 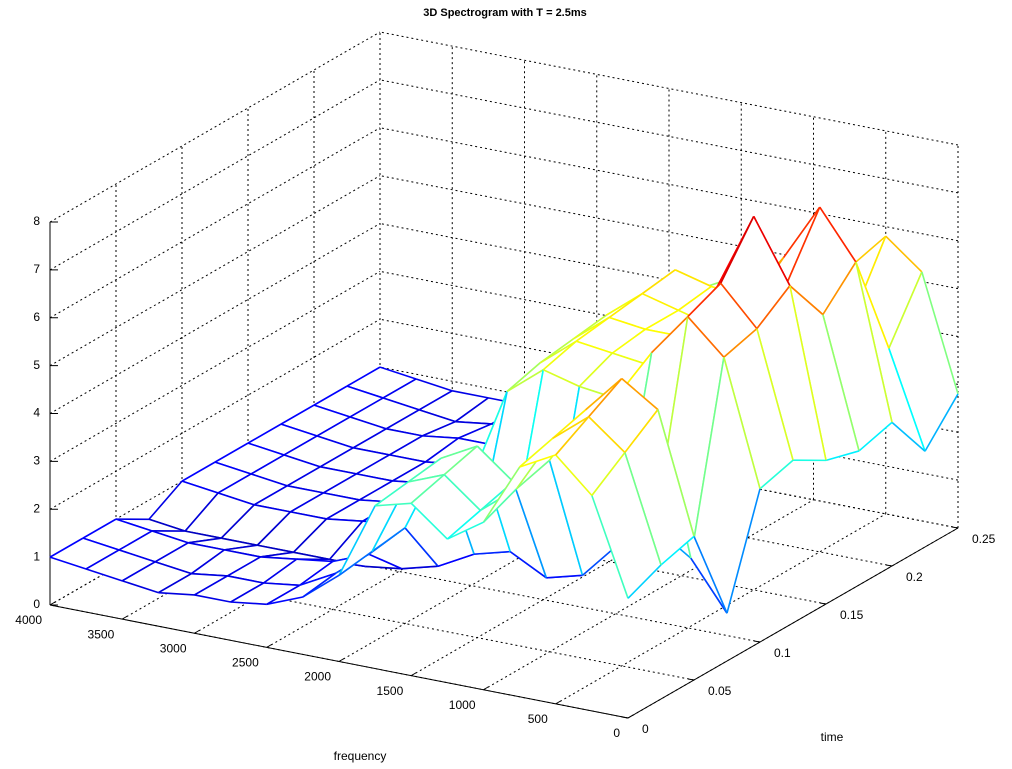 What do you see at coordinates (36, 269) in the screenshot?
I see `z-tick-label: 7` at bounding box center [36, 269].